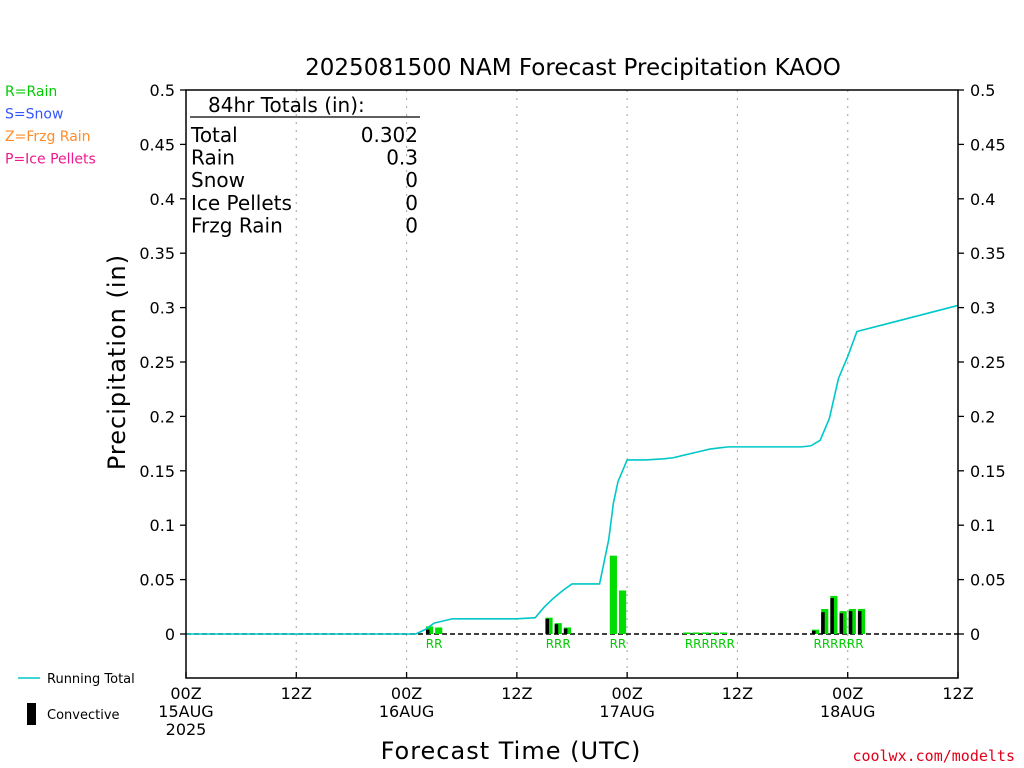  Describe the element at coordinates (91, 679) in the screenshot. I see `series-legend-label: Running Total` at that location.